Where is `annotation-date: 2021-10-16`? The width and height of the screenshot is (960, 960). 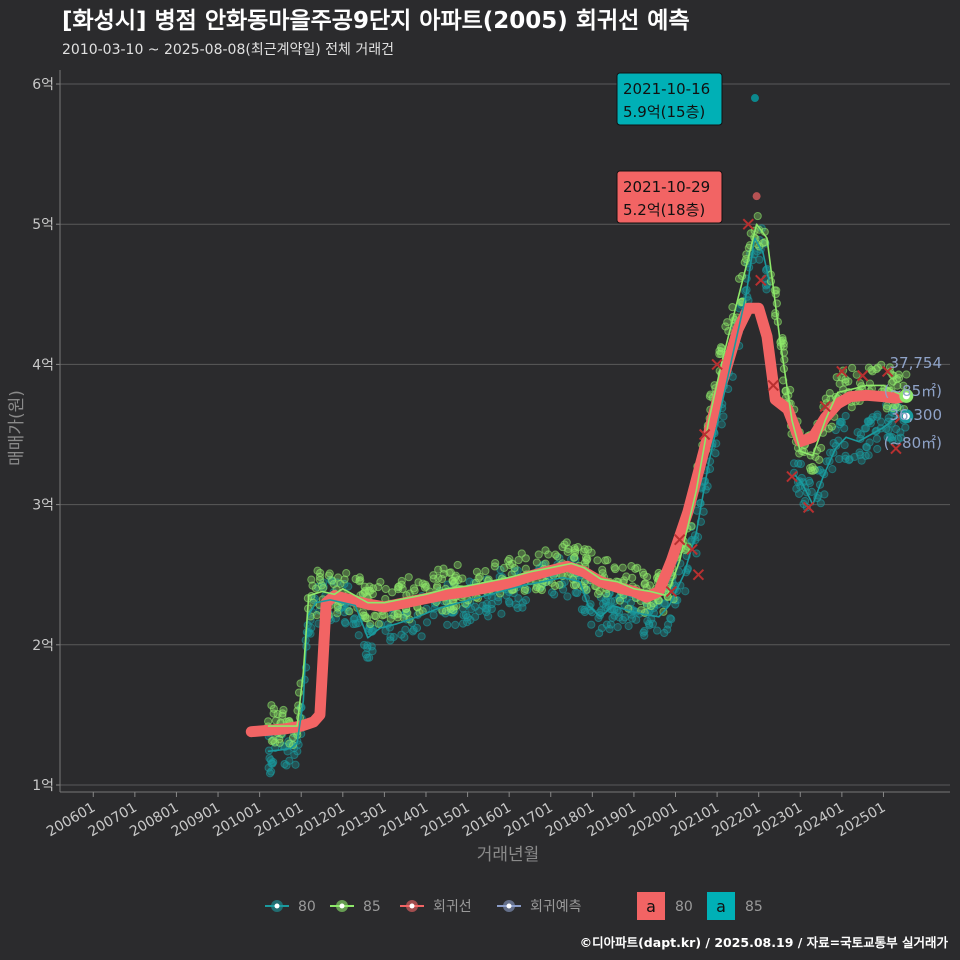
annotation-date: 2021-10-16 is located at coordinates (666, 89).